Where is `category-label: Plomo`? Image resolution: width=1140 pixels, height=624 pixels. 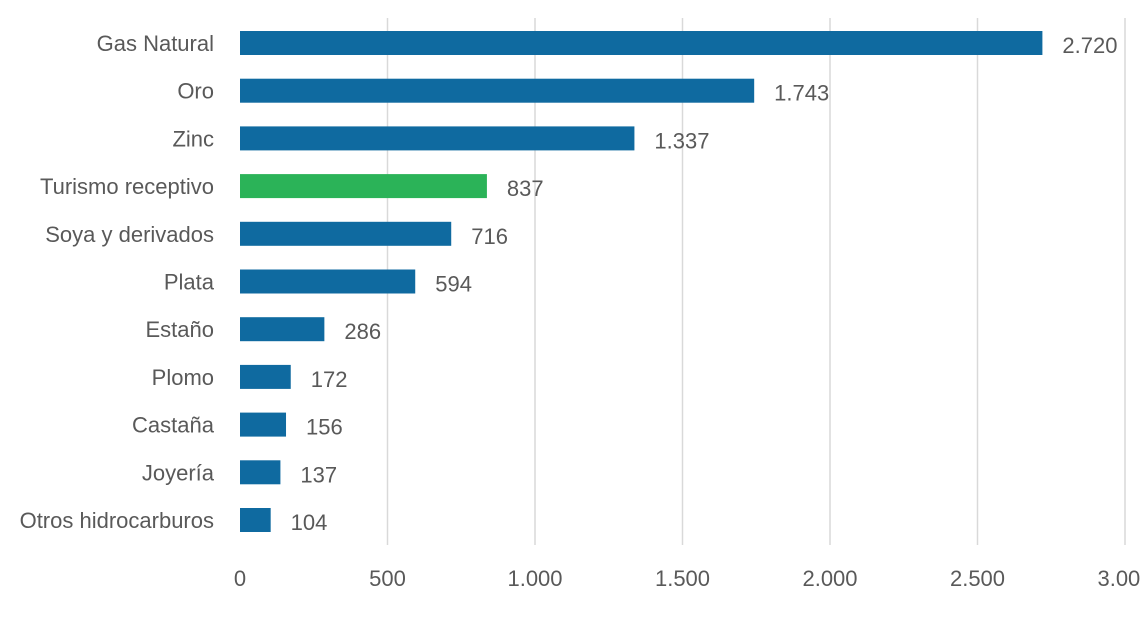 category-label: Plomo is located at coordinates (183, 377).